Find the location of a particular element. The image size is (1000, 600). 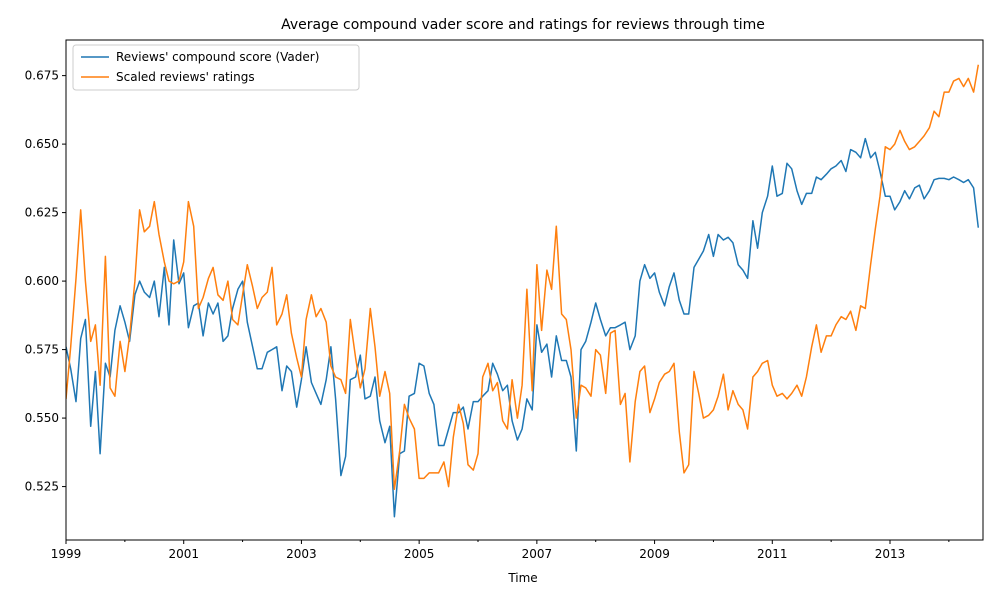

y-tick-label: 0.550 is located at coordinates (42, 418).